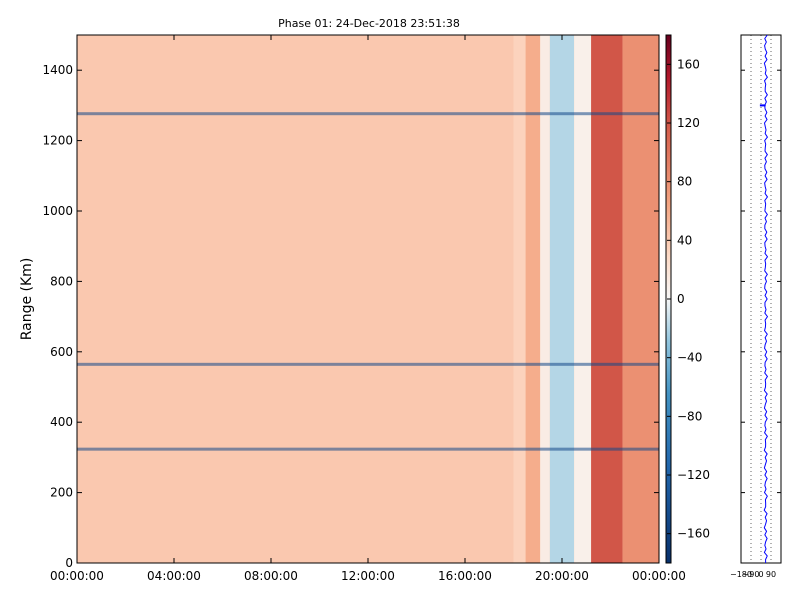 The height and width of the screenshot is (600, 800). What do you see at coordinates (684, 240) in the screenshot?
I see `colorbar-tick-label: 40` at bounding box center [684, 240].